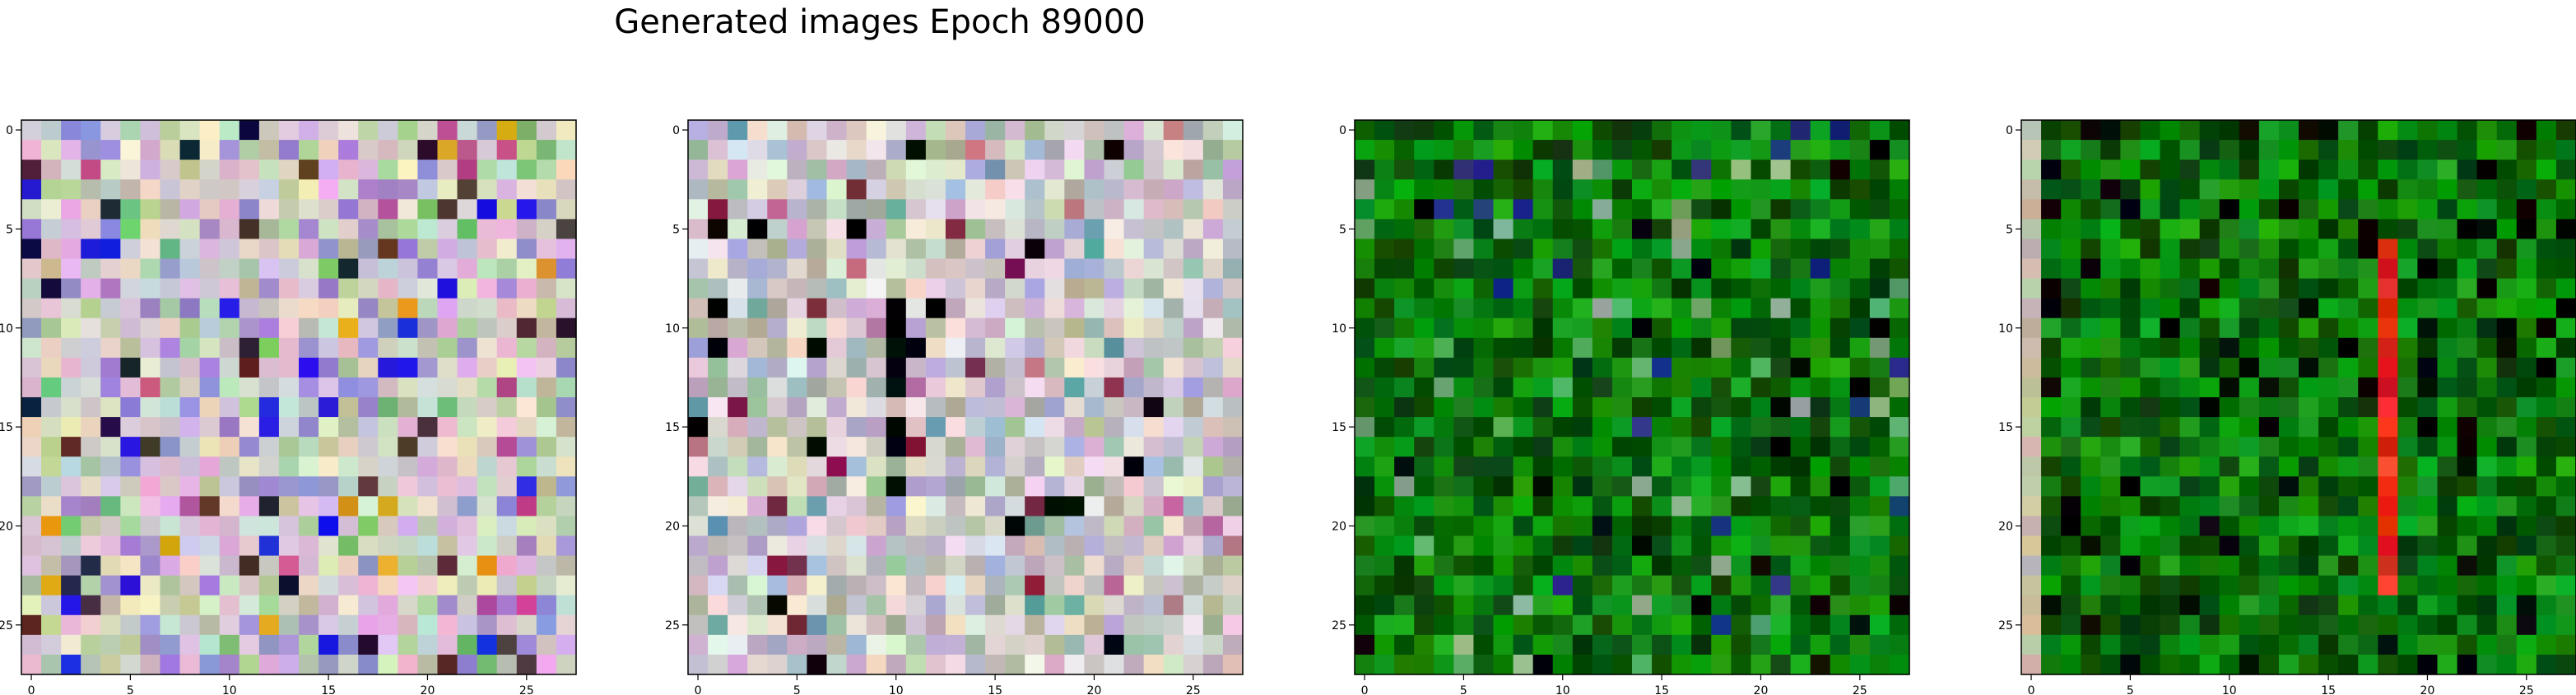 The image size is (2576, 695). What do you see at coordinates (1661, 689) in the screenshot?
I see `x-tick-label: 15` at bounding box center [1661, 689].